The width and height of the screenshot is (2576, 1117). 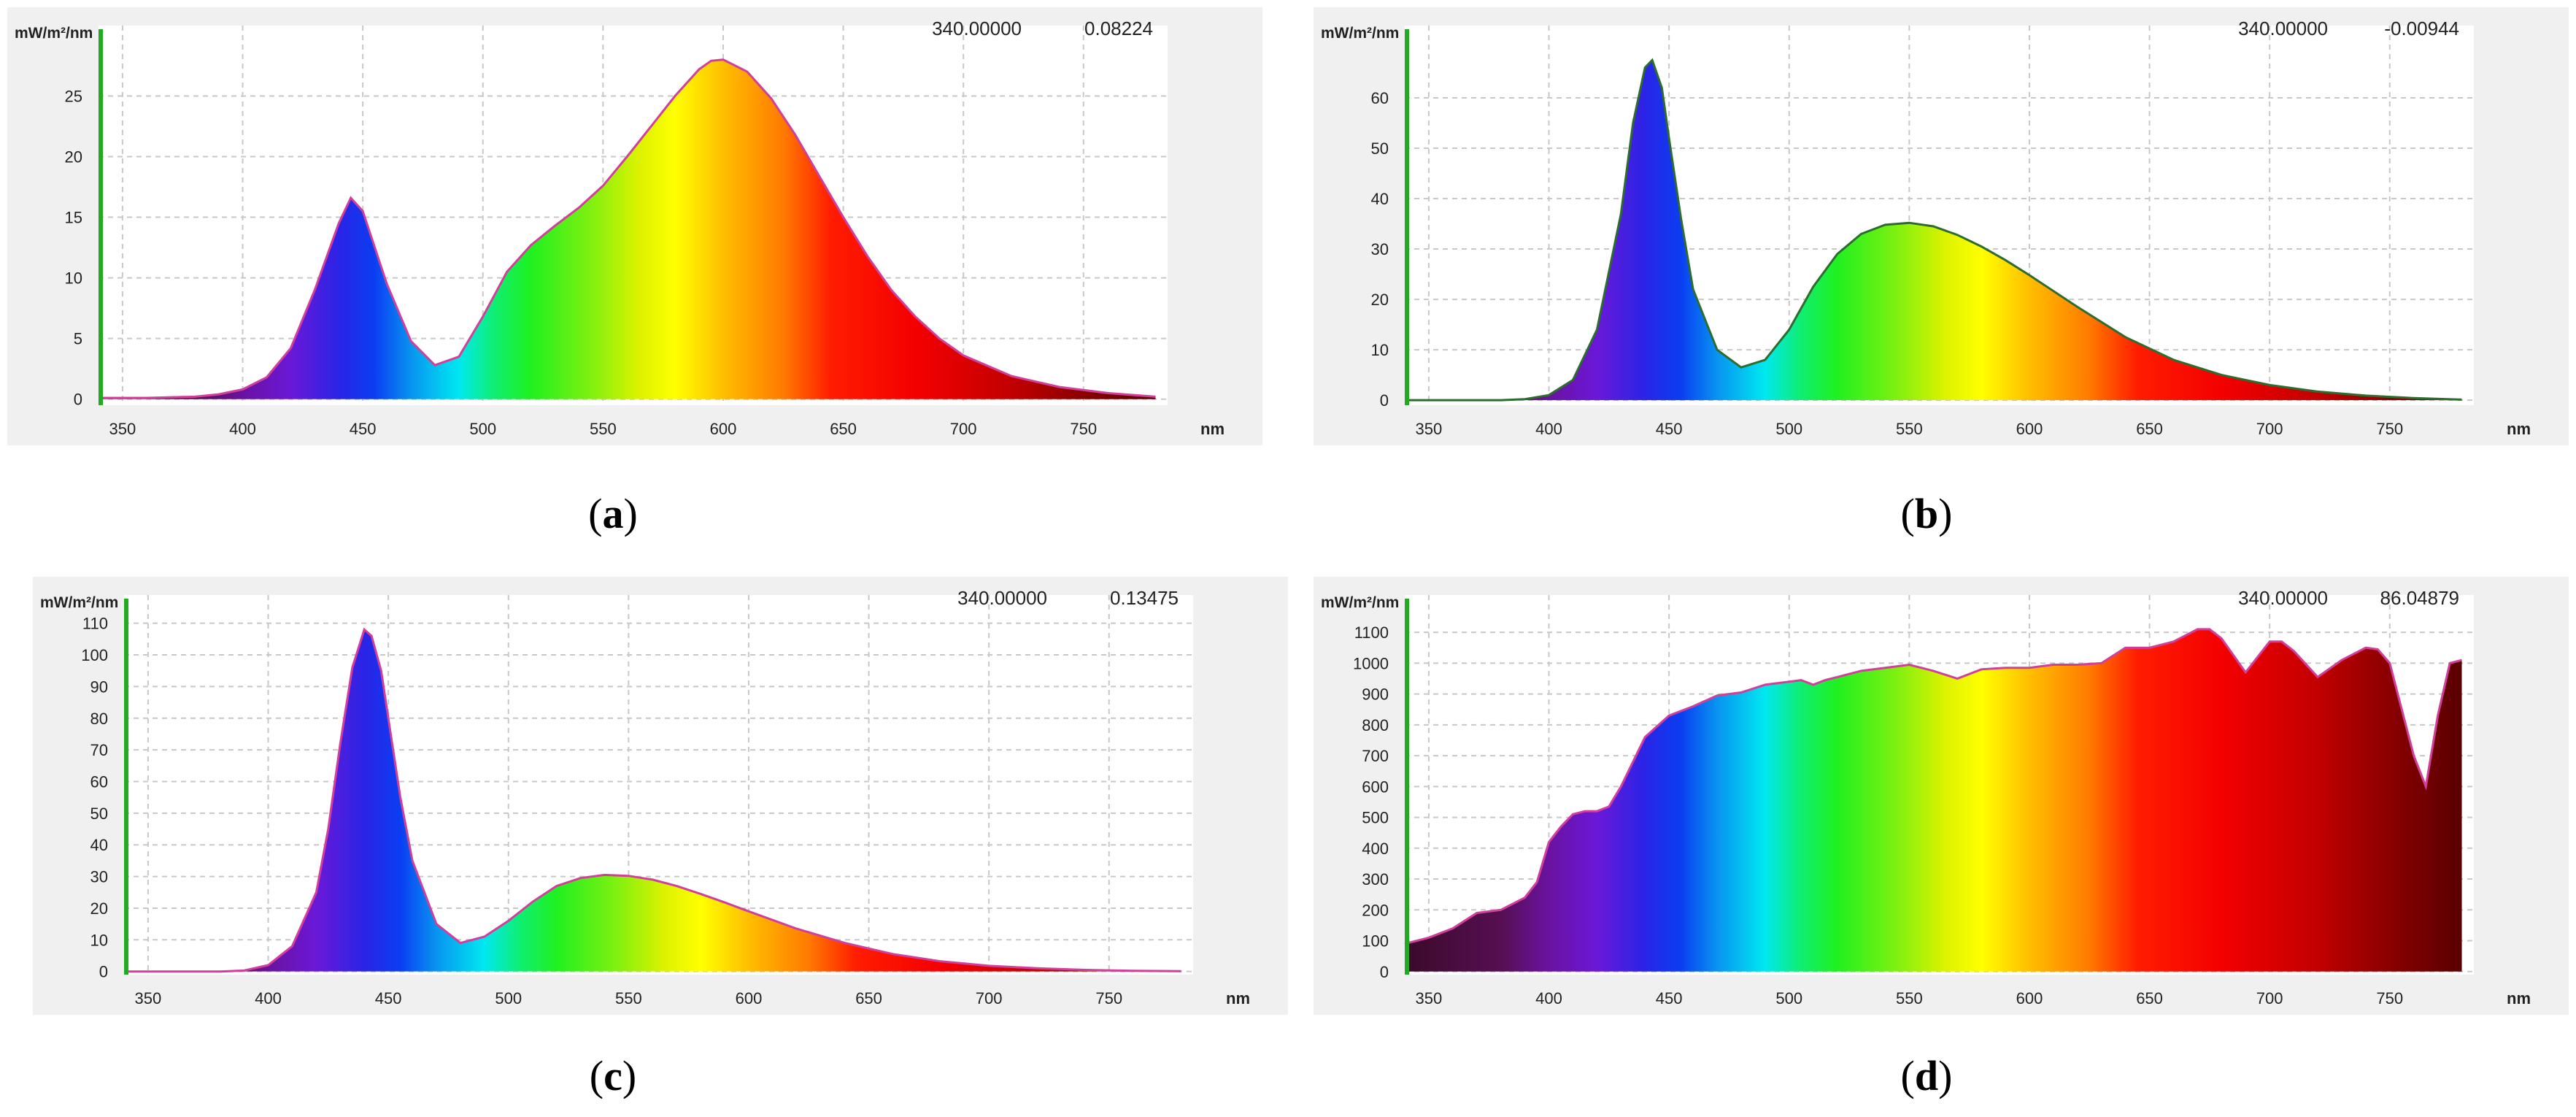 I want to click on cursor-value: 0.13475, so click(x=1144, y=598).